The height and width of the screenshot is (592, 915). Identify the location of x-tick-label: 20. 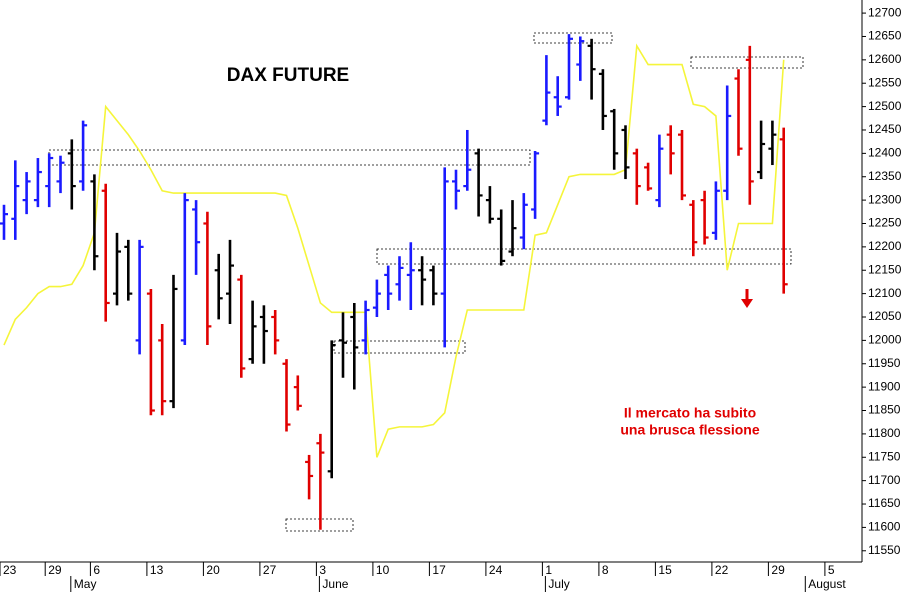
(213, 570).